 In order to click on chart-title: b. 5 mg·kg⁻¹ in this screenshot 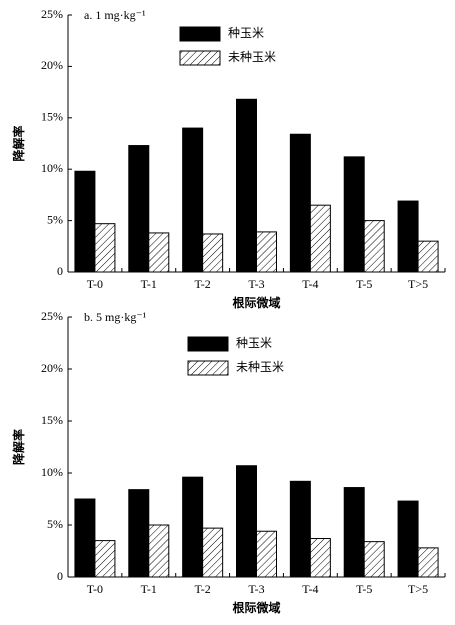, I will do `click(115, 317)`.